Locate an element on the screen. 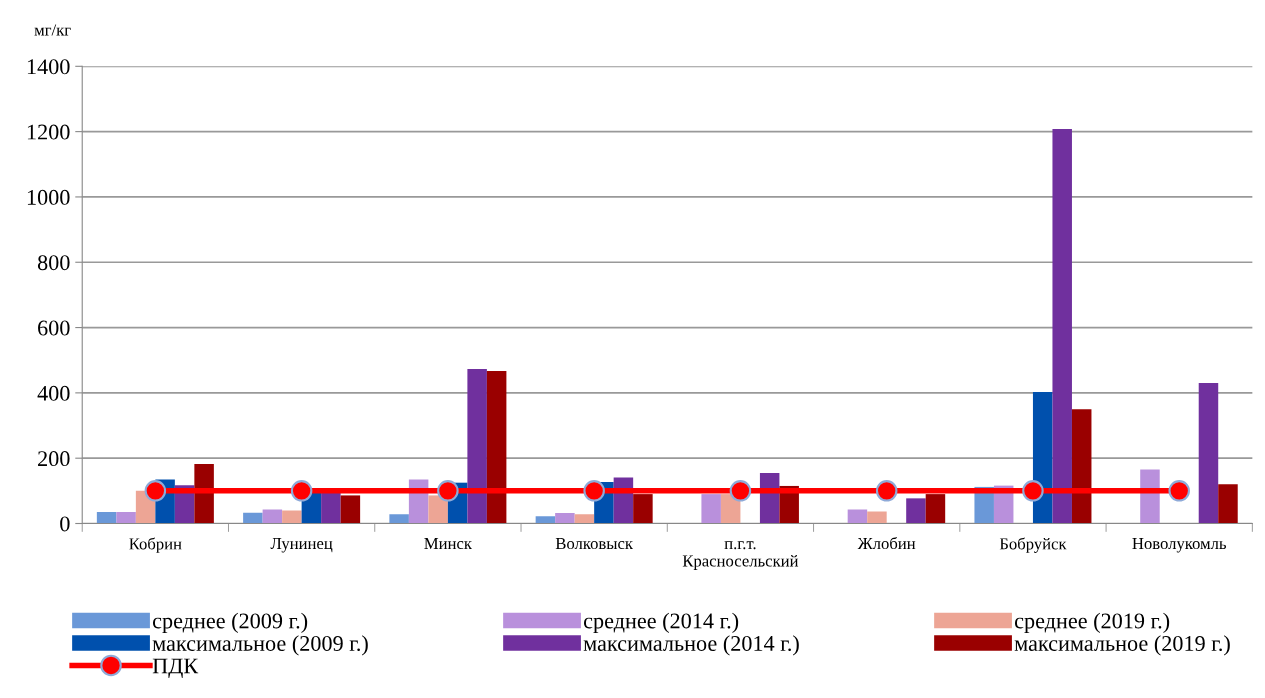  x-tick-label: Лунинец is located at coordinates (301, 545).